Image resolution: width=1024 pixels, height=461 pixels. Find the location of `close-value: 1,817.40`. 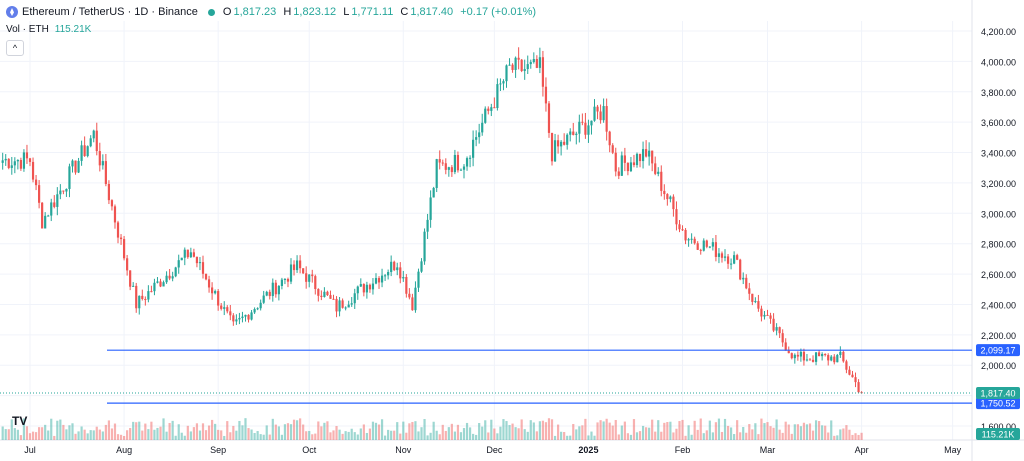

close-value: 1,817.40 is located at coordinates (432, 12).